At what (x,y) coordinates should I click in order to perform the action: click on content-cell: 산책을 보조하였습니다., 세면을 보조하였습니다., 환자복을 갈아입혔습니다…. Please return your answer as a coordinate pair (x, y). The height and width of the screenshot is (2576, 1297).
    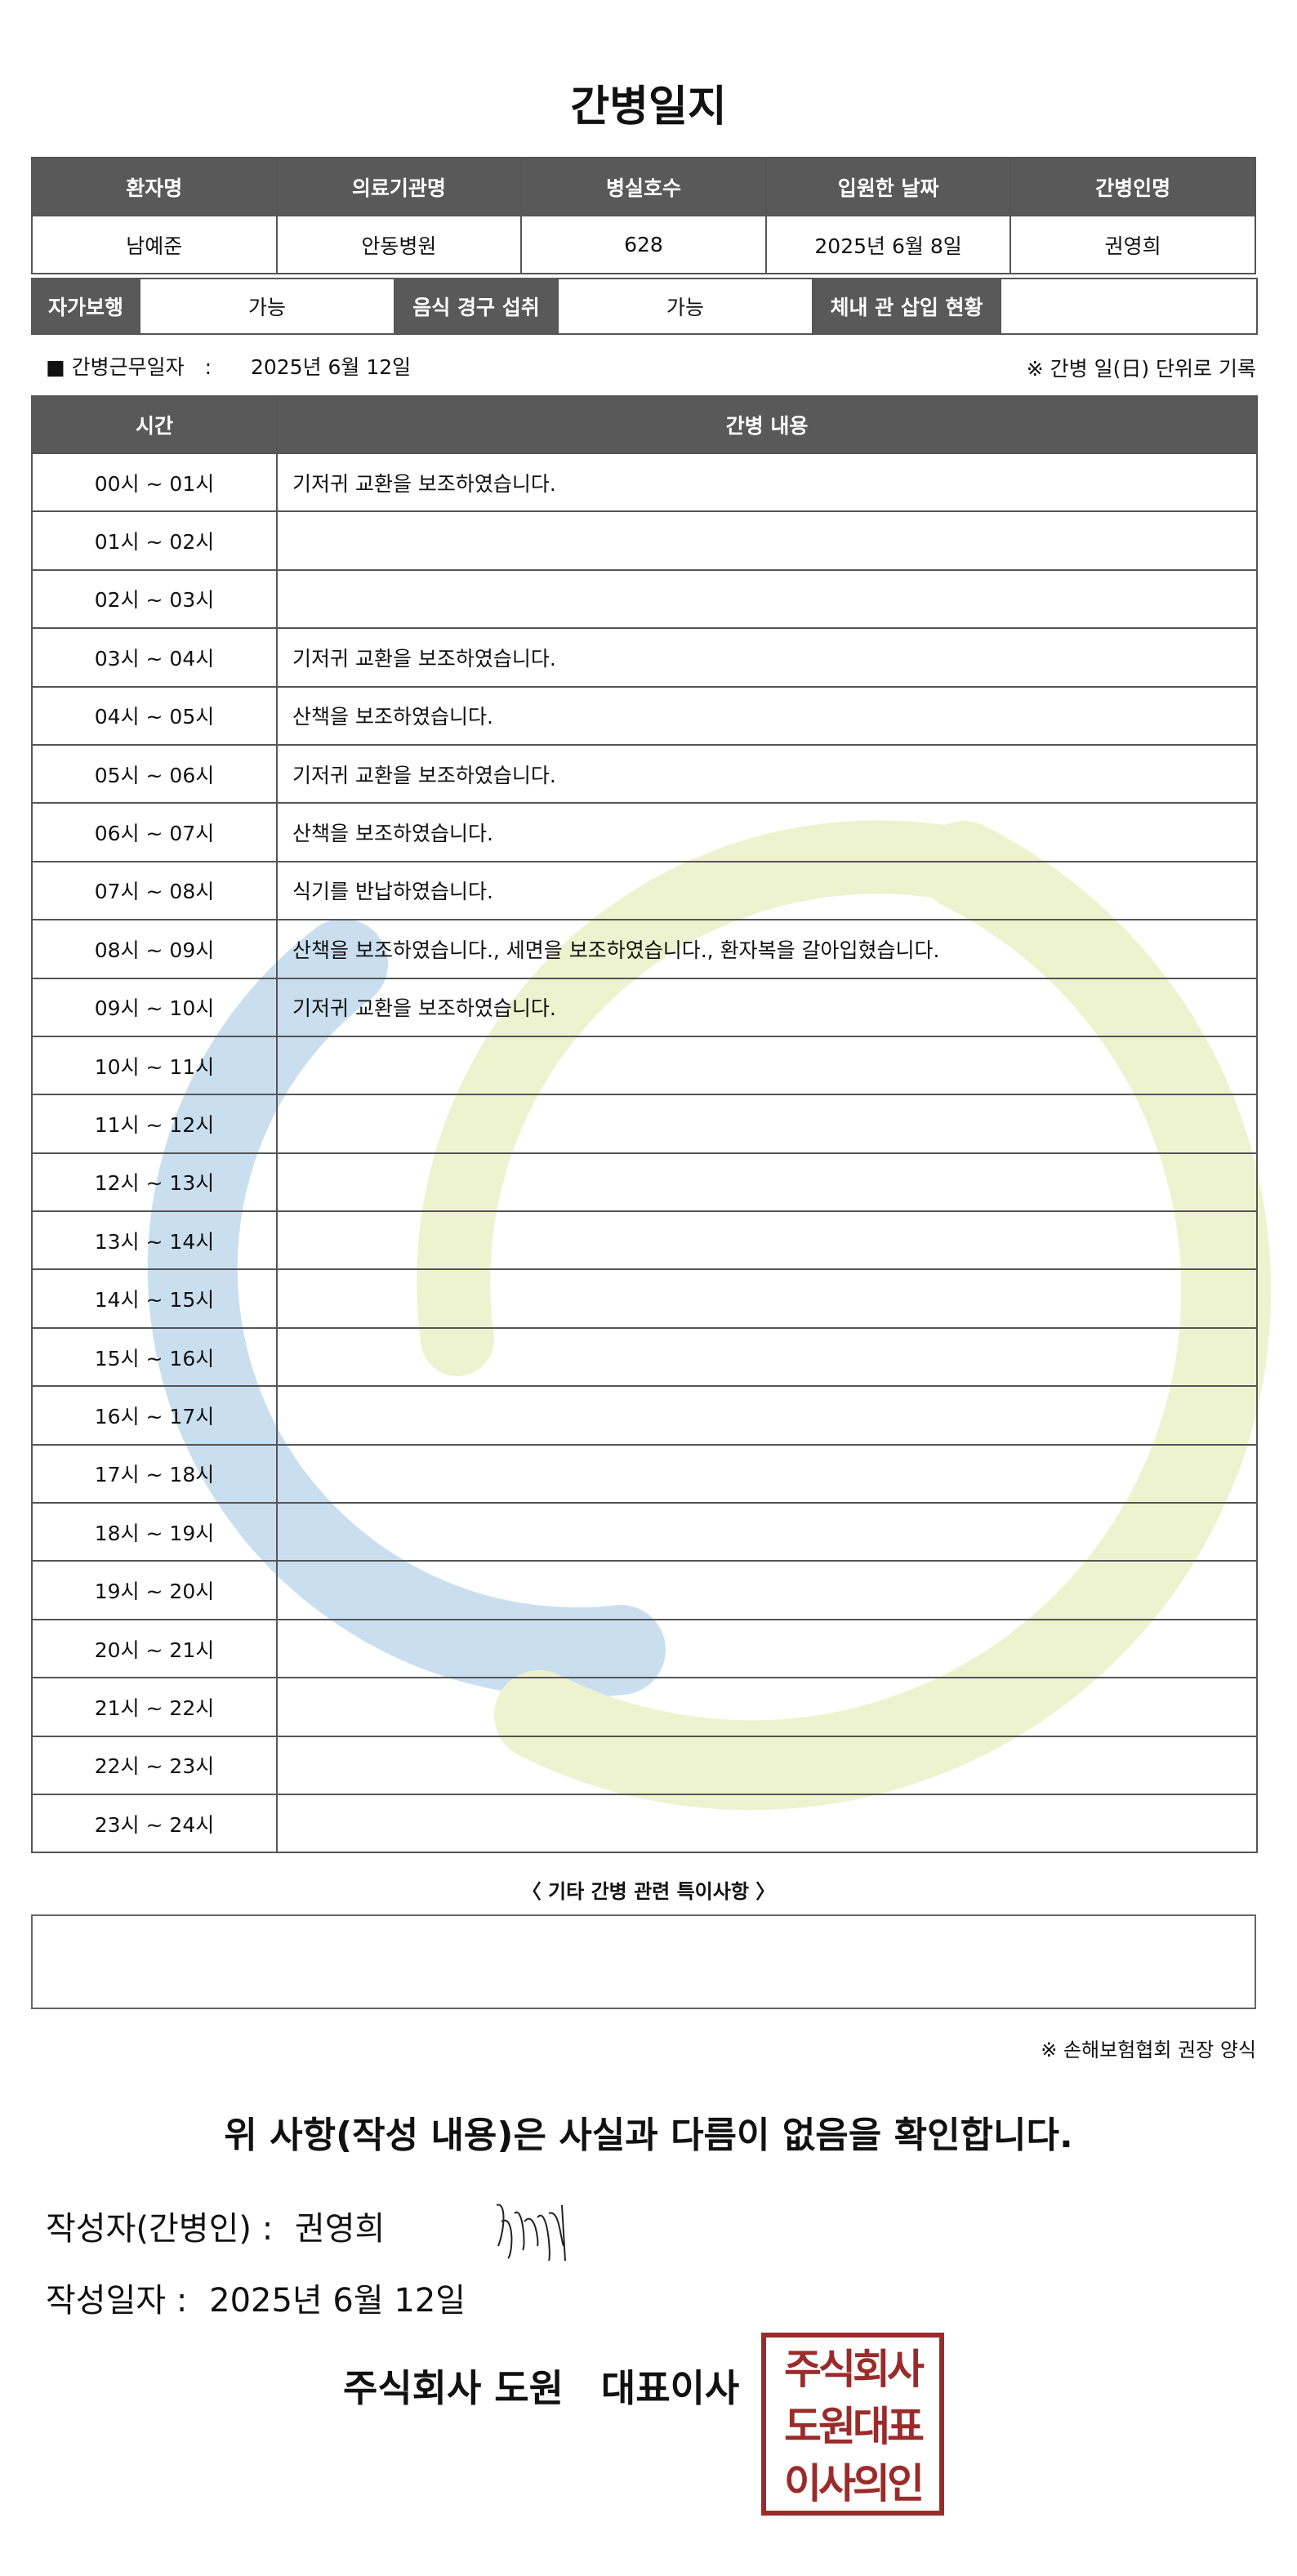
    Looking at the image, I should click on (767, 949).